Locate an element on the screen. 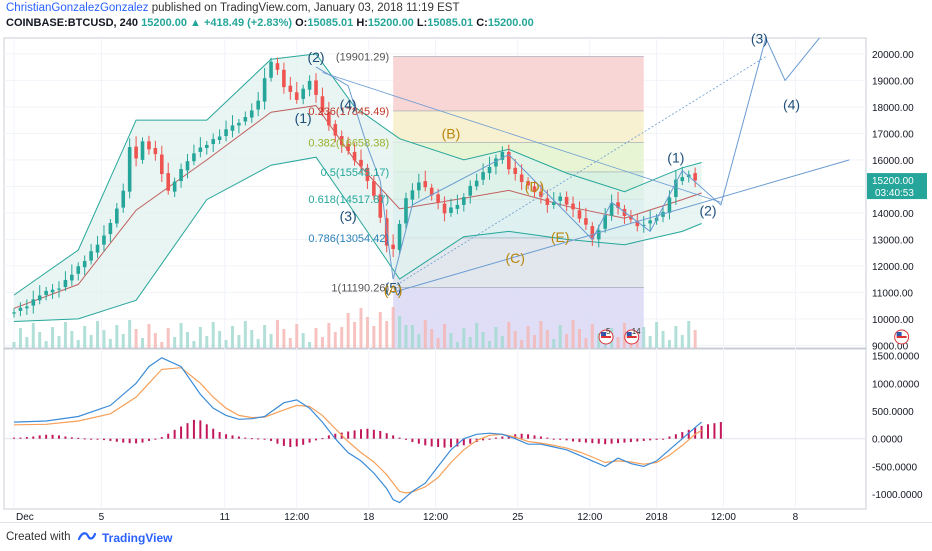  time-tick-label: 12:00 is located at coordinates (589, 517).